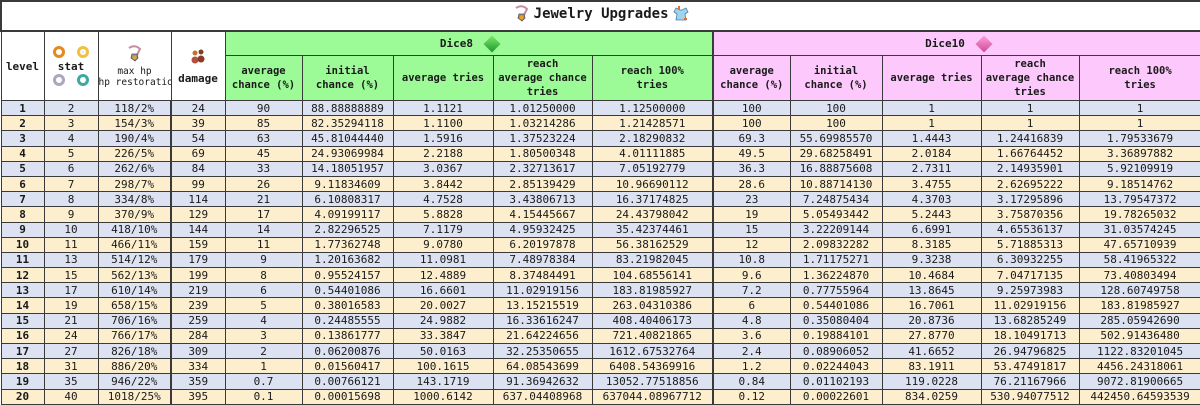 This screenshot has width=1200, height=405. Describe the element at coordinates (347, 78) in the screenshot. I see `col-header-dice8-initial-chance: initial chance (%)` at that location.